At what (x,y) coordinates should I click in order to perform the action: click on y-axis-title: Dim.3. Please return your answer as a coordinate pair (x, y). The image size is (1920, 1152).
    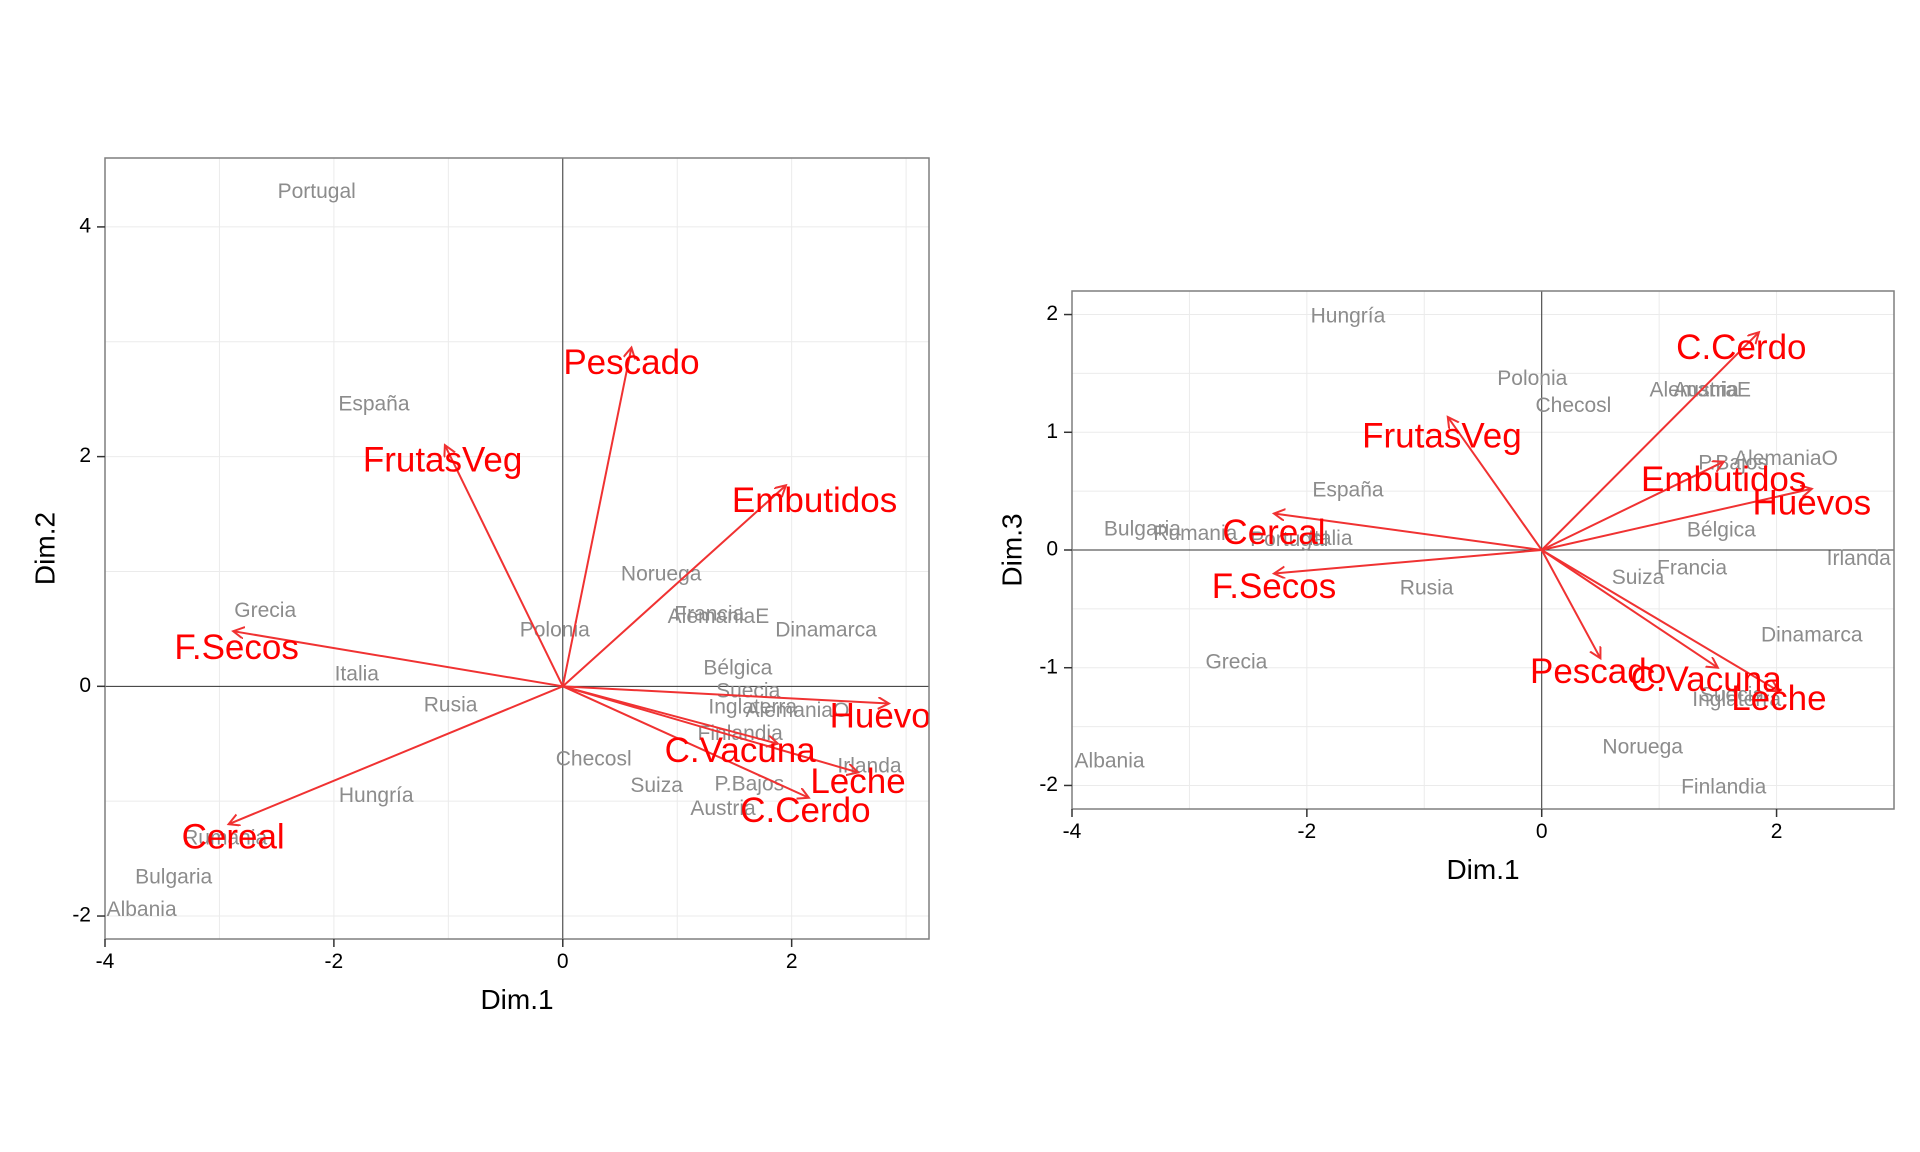
    Looking at the image, I should click on (1011, 549).